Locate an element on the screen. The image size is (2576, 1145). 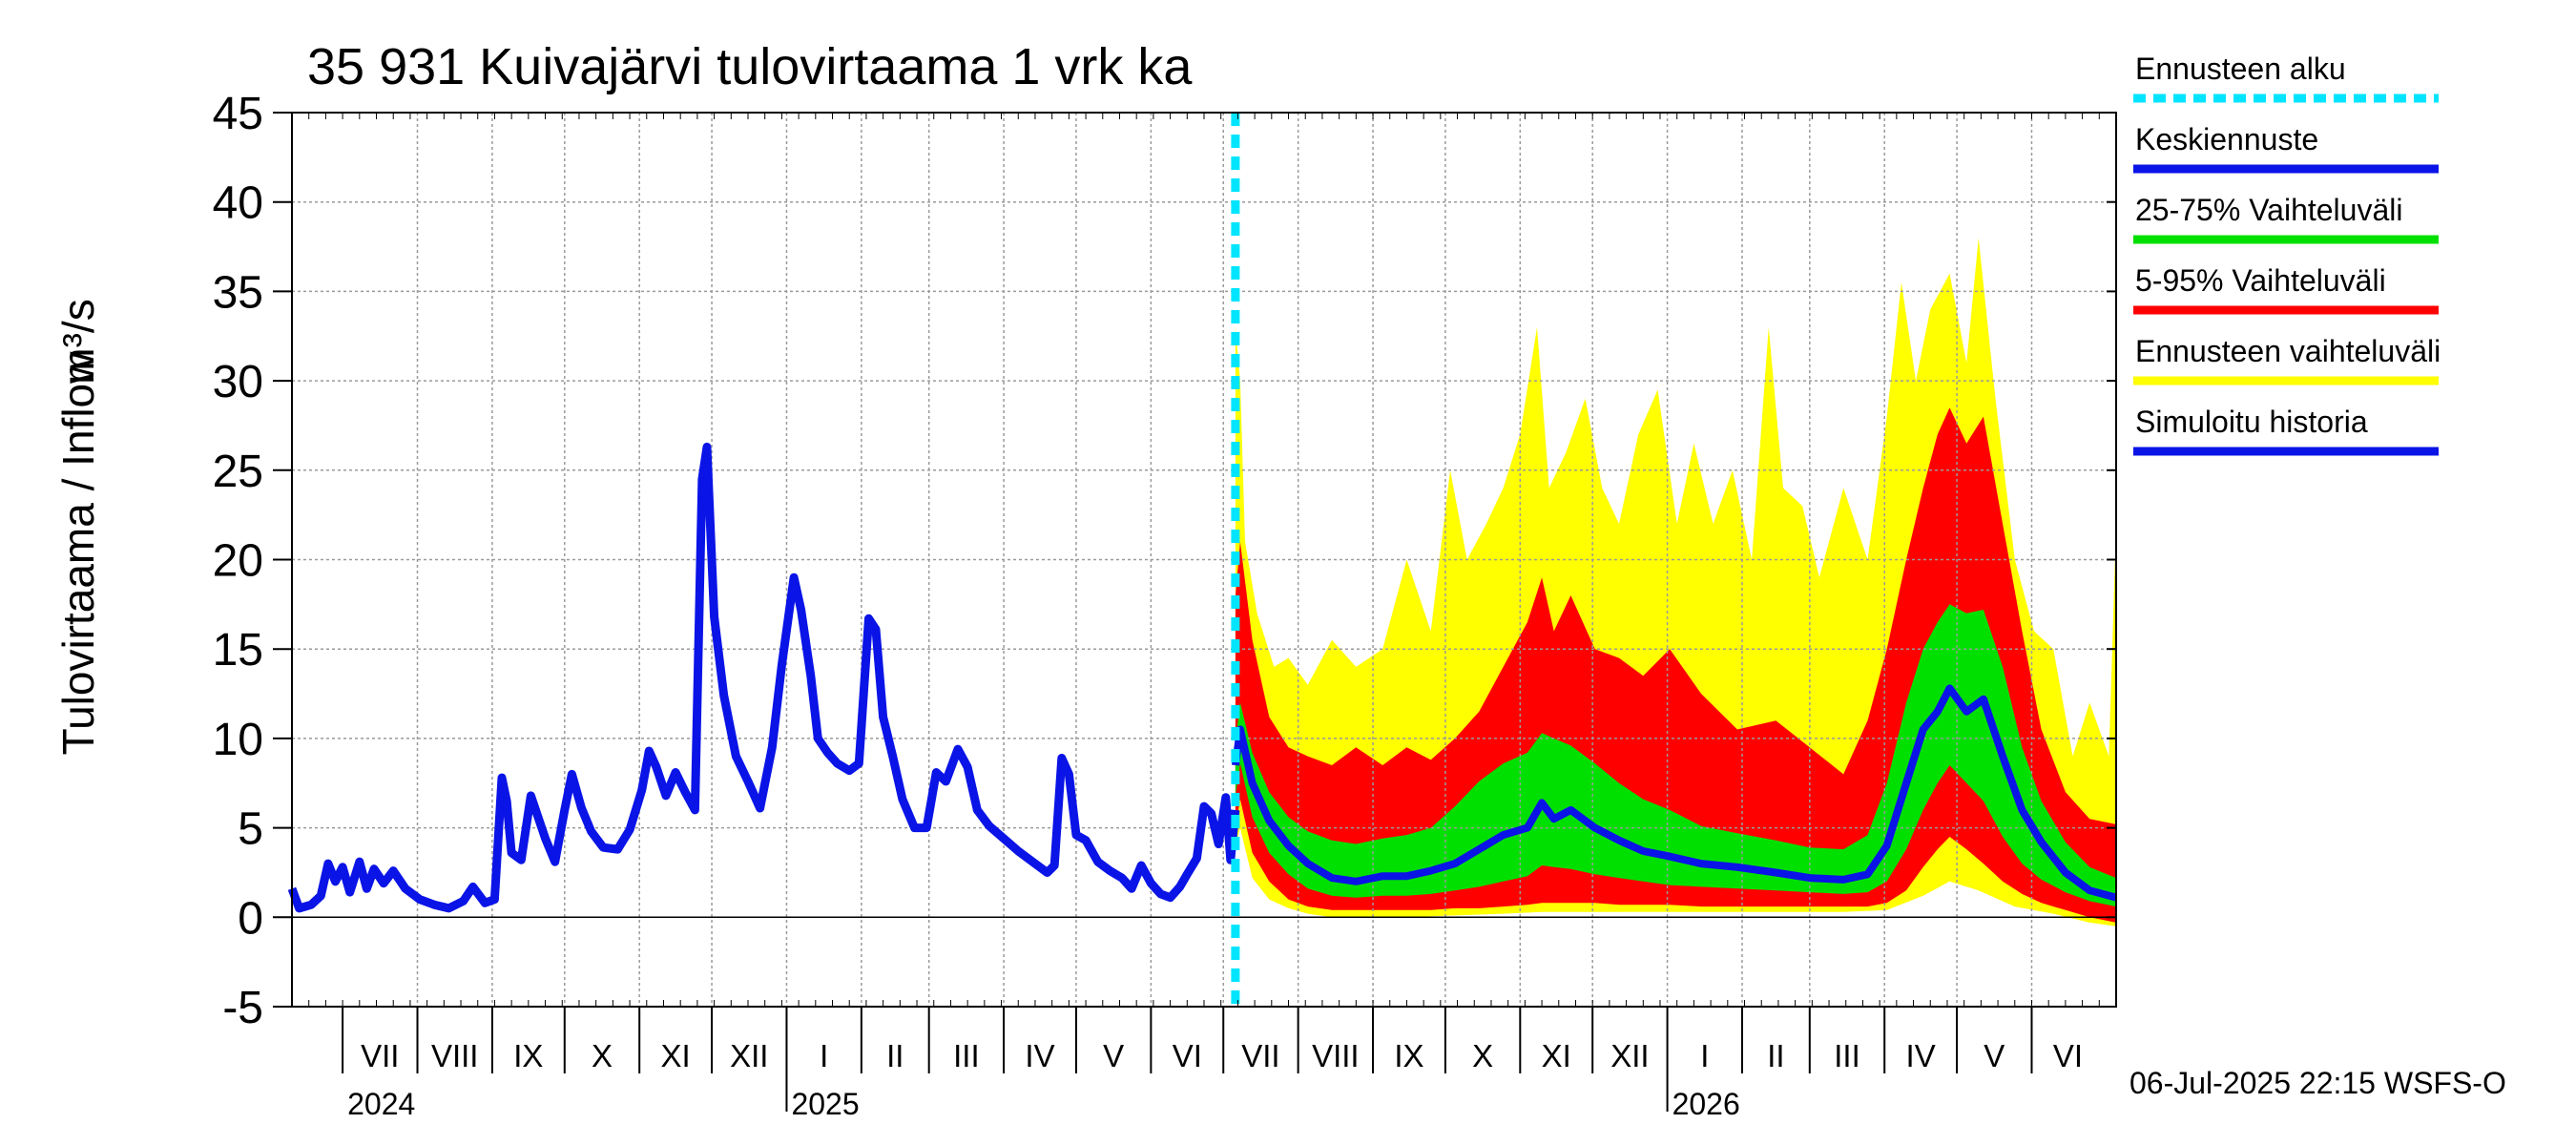
year-label: 2026 is located at coordinates (1706, 1104).